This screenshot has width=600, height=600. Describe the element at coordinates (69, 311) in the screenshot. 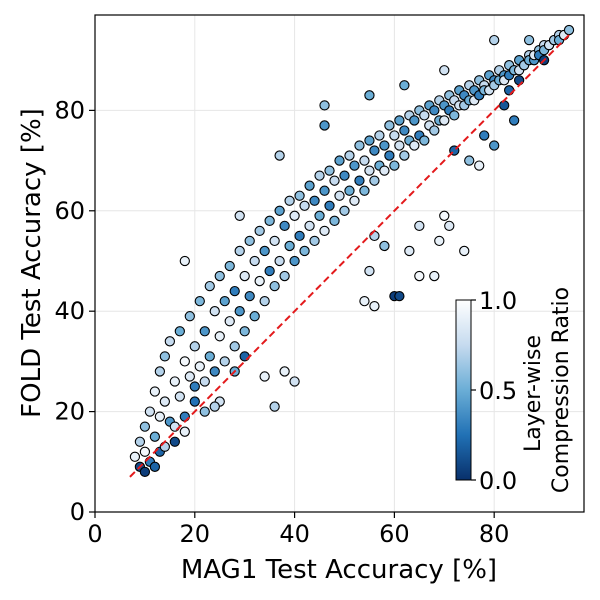

I see `y-tick-label: 40` at that location.